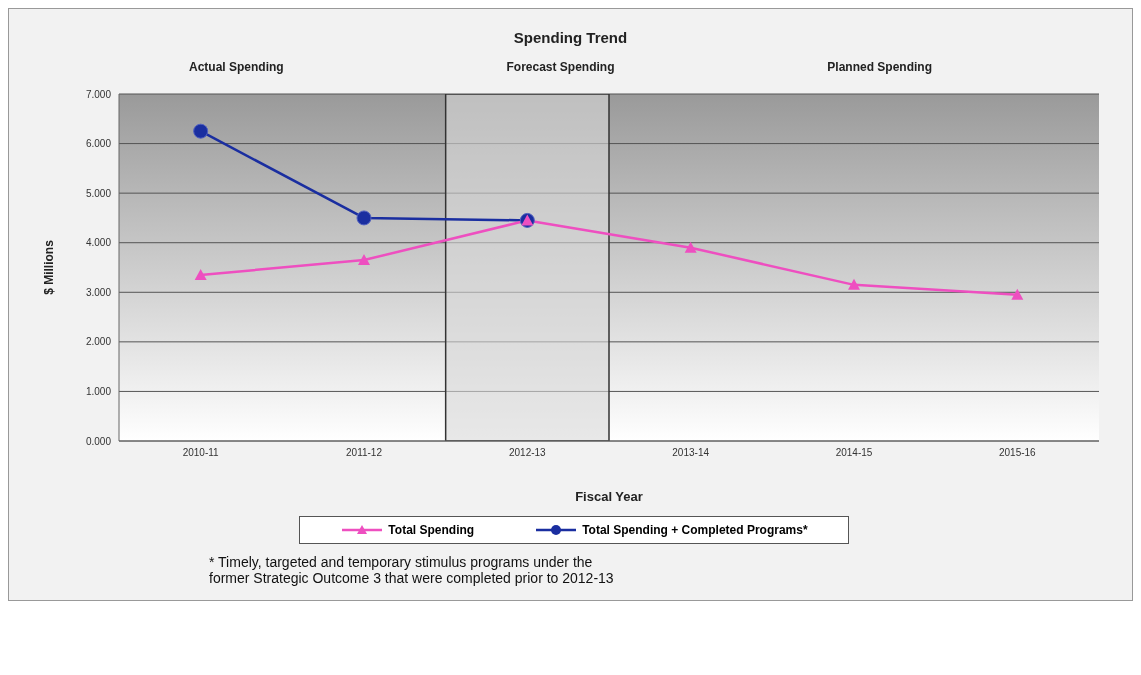  Describe the element at coordinates (98, 243) in the screenshot. I see `y-tick-label: 4.000` at that location.